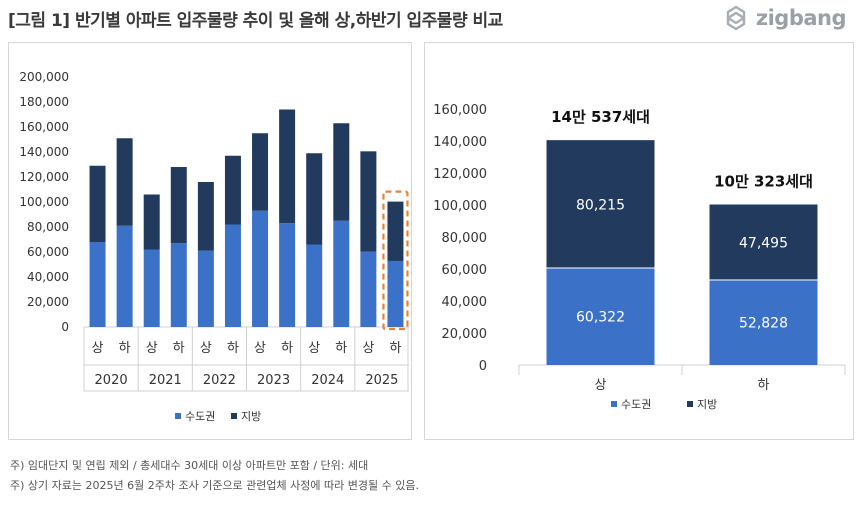 The width and height of the screenshot is (860, 510). I want to click on data-label-capital: 60,322, so click(600, 318).